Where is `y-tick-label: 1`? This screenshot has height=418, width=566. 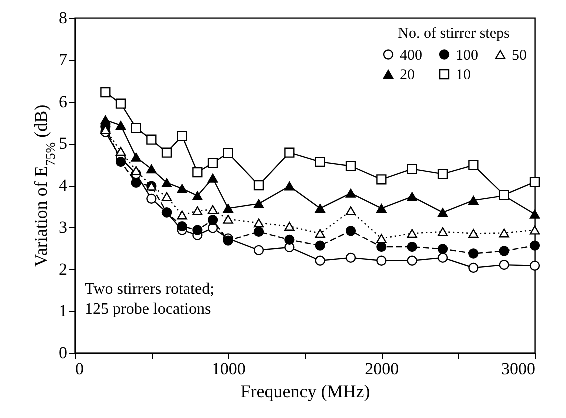 y-tick-label: 1 is located at coordinates (63, 311).